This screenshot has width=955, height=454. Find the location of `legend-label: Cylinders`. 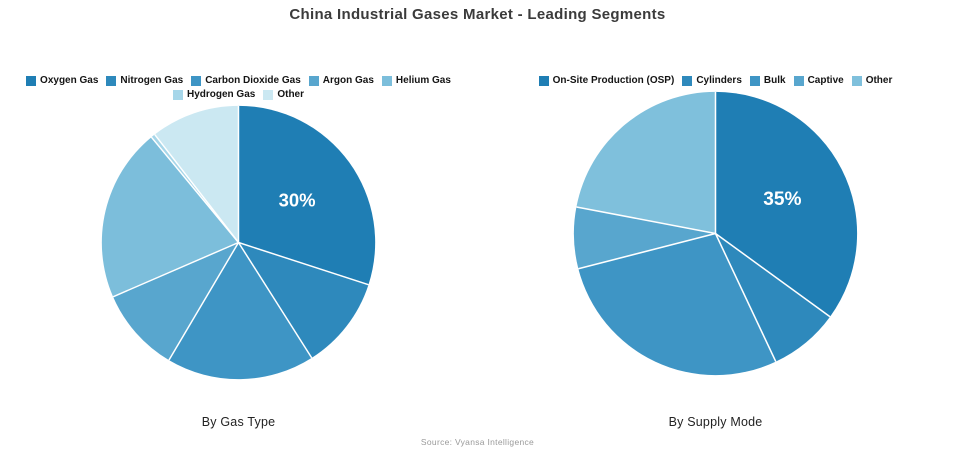

legend-label: Cylinders is located at coordinates (719, 80).